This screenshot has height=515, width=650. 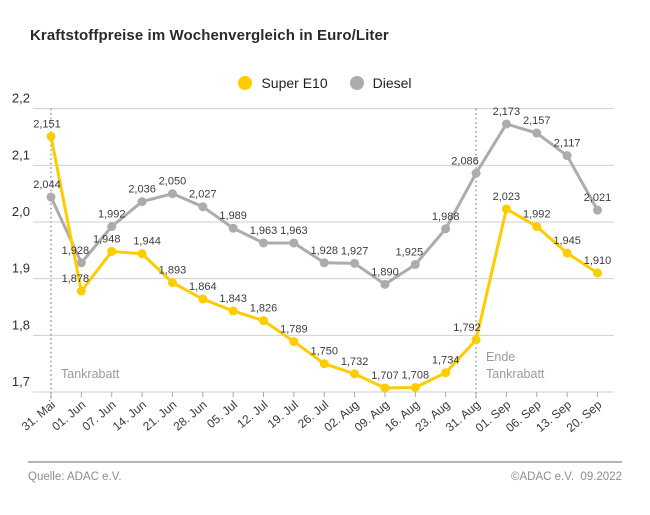 I want to click on legend-item-super-e10: Super E10, so click(x=283, y=83).